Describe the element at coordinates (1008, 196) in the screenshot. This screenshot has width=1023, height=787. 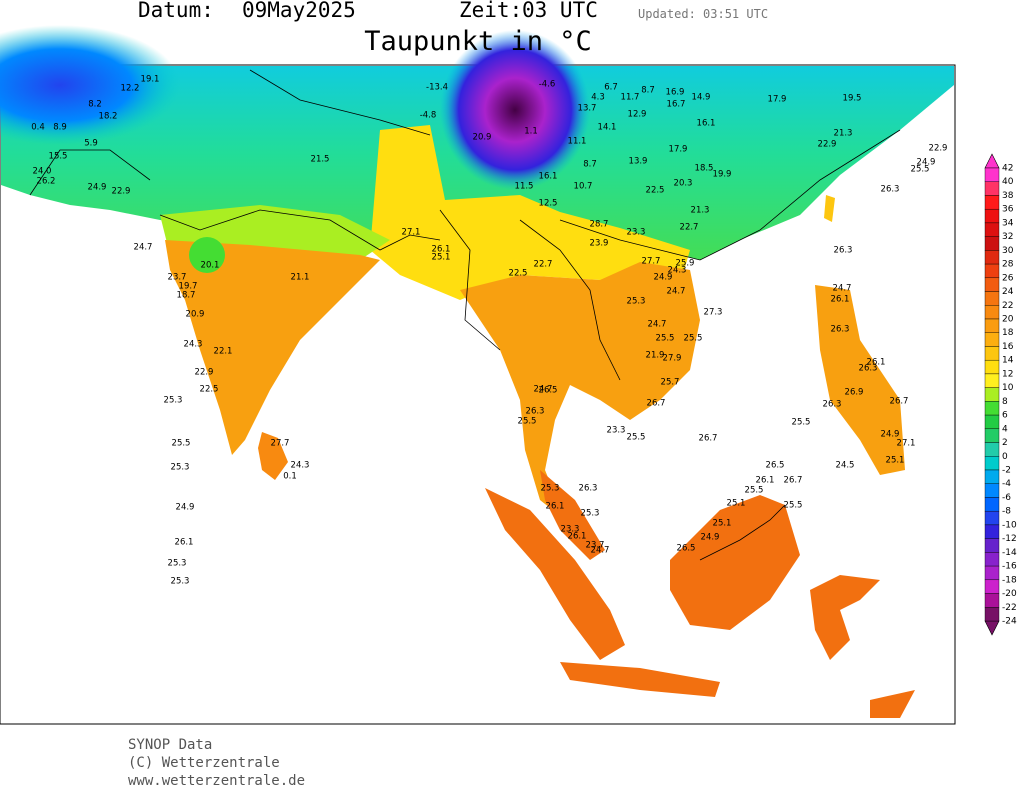
I see `legend-tick-label: 38` at that location.